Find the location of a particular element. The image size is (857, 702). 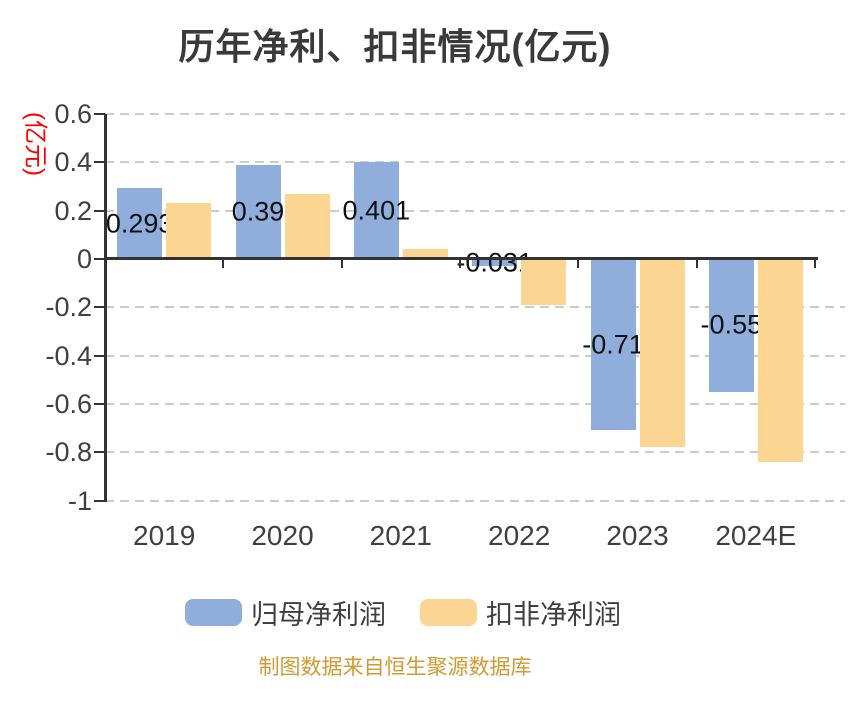

x-tick-label: 2023 is located at coordinates (637, 535).